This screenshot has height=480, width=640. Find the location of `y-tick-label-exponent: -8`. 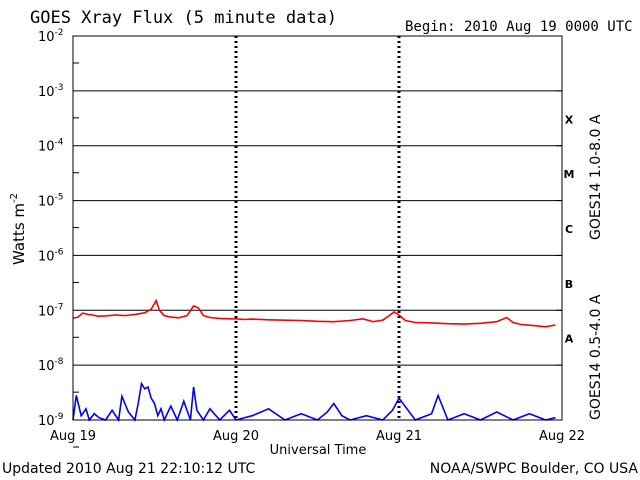

y-tick-label-exponent: -8 is located at coordinates (59, 362).